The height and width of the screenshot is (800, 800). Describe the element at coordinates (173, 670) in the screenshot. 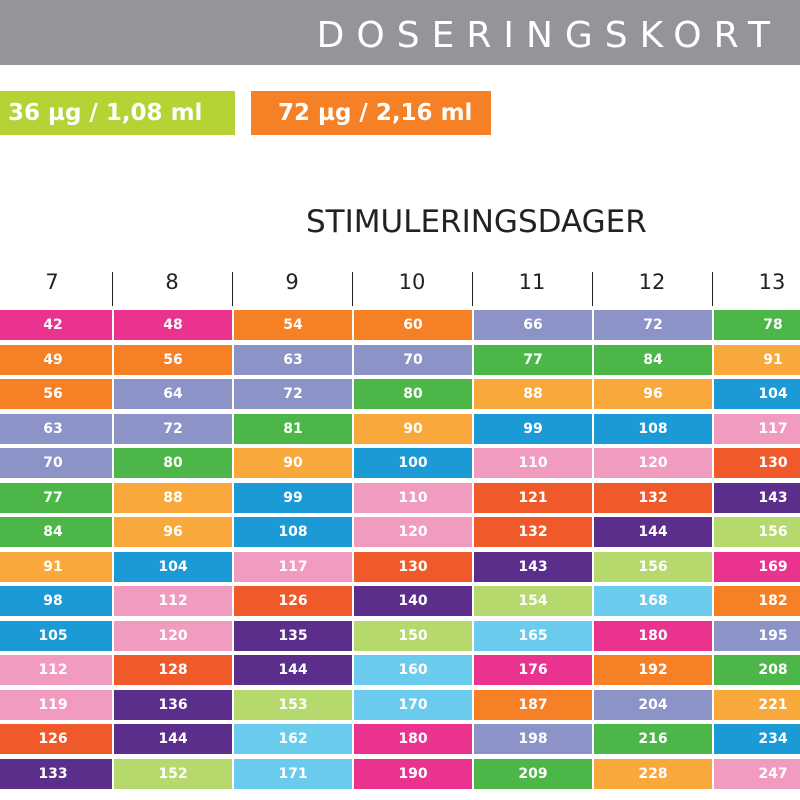

I see `table-cell: 128` at that location.